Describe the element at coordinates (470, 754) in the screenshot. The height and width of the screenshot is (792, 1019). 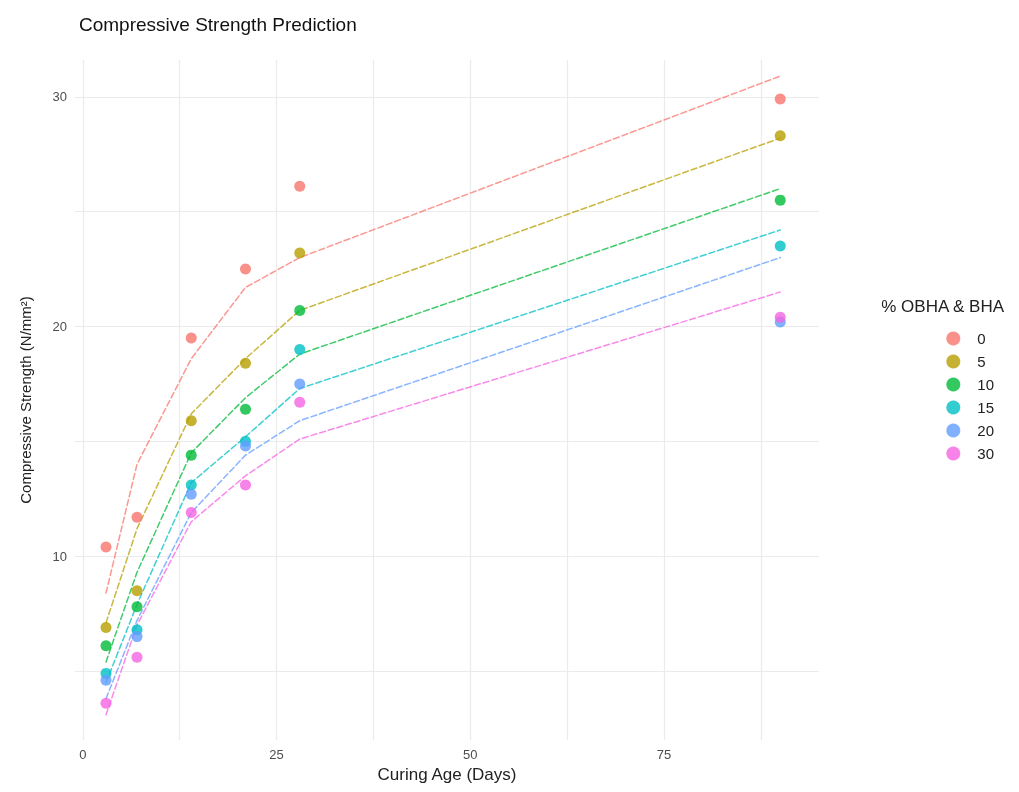
I see `x-tick-label: 50` at that location.